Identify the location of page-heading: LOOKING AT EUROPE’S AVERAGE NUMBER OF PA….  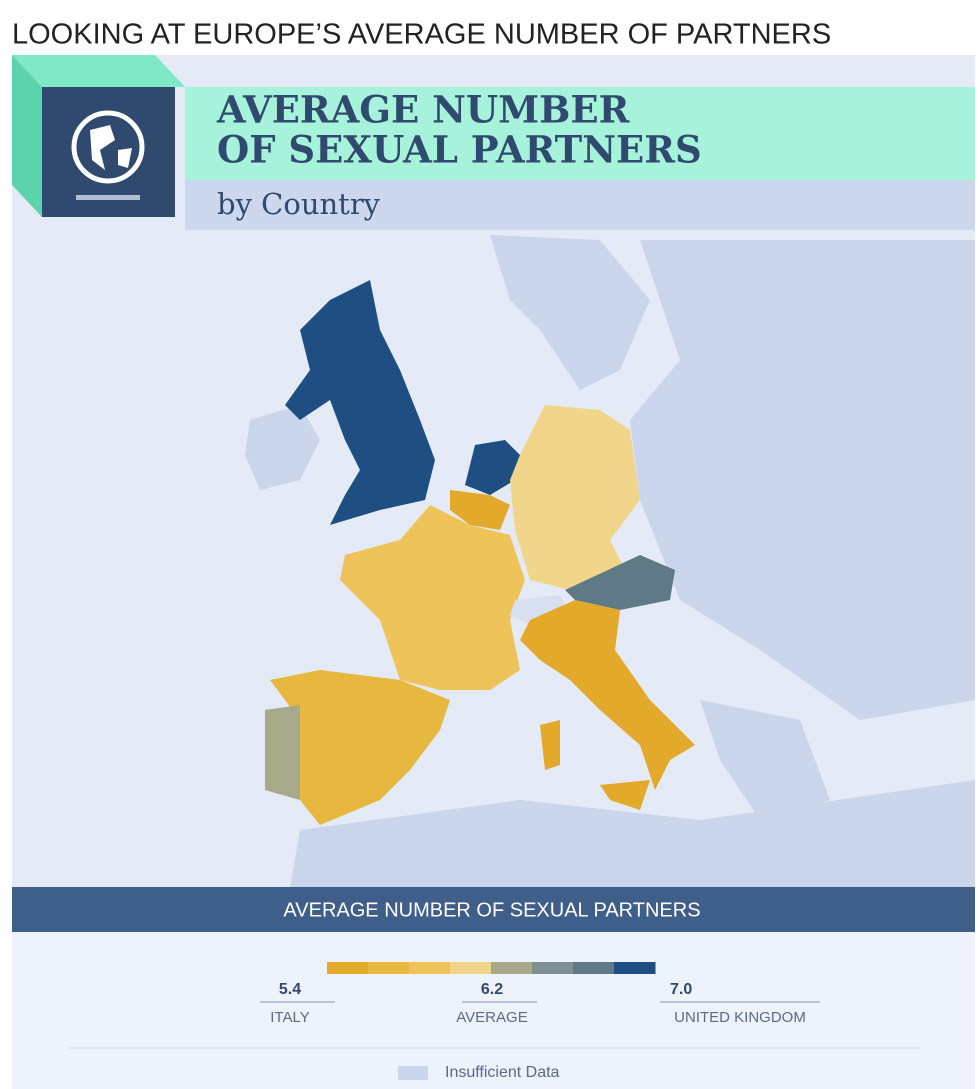
(421, 35).